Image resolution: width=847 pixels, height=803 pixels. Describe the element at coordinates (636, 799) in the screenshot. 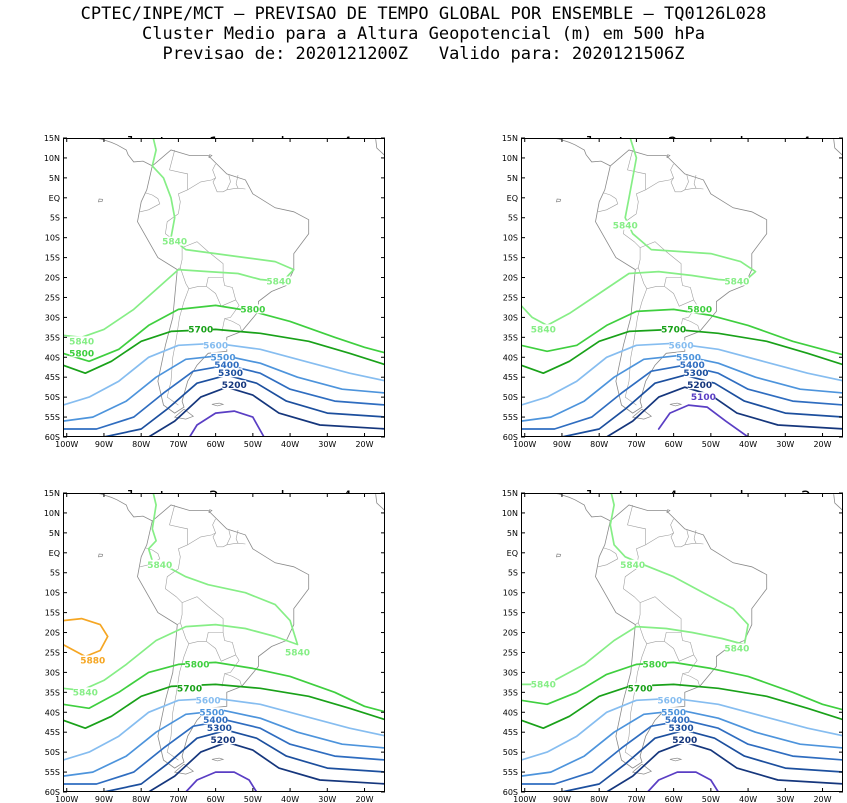

I see `lon-tick-label: 70W` at that location.